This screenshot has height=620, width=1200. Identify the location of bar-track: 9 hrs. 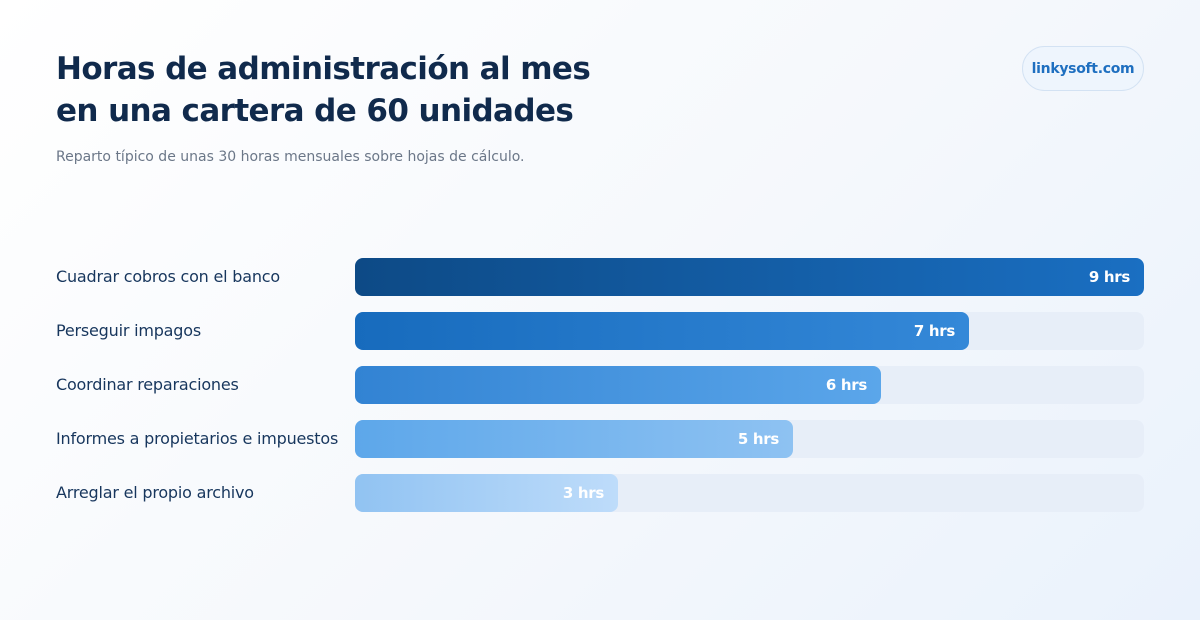
(749, 277).